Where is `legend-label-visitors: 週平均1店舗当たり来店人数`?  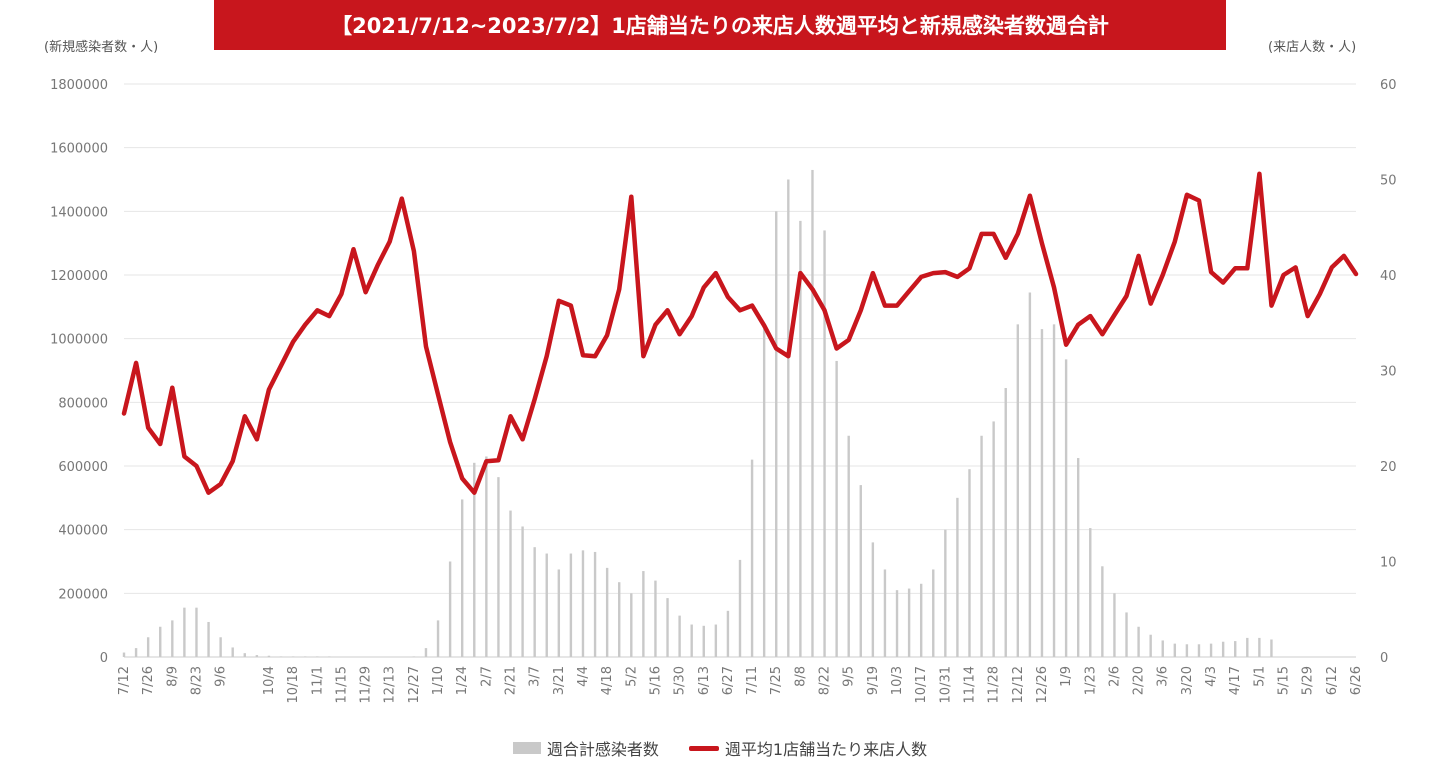 legend-label-visitors: 週平均1店舗当たり来店人数 is located at coordinates (826, 749).